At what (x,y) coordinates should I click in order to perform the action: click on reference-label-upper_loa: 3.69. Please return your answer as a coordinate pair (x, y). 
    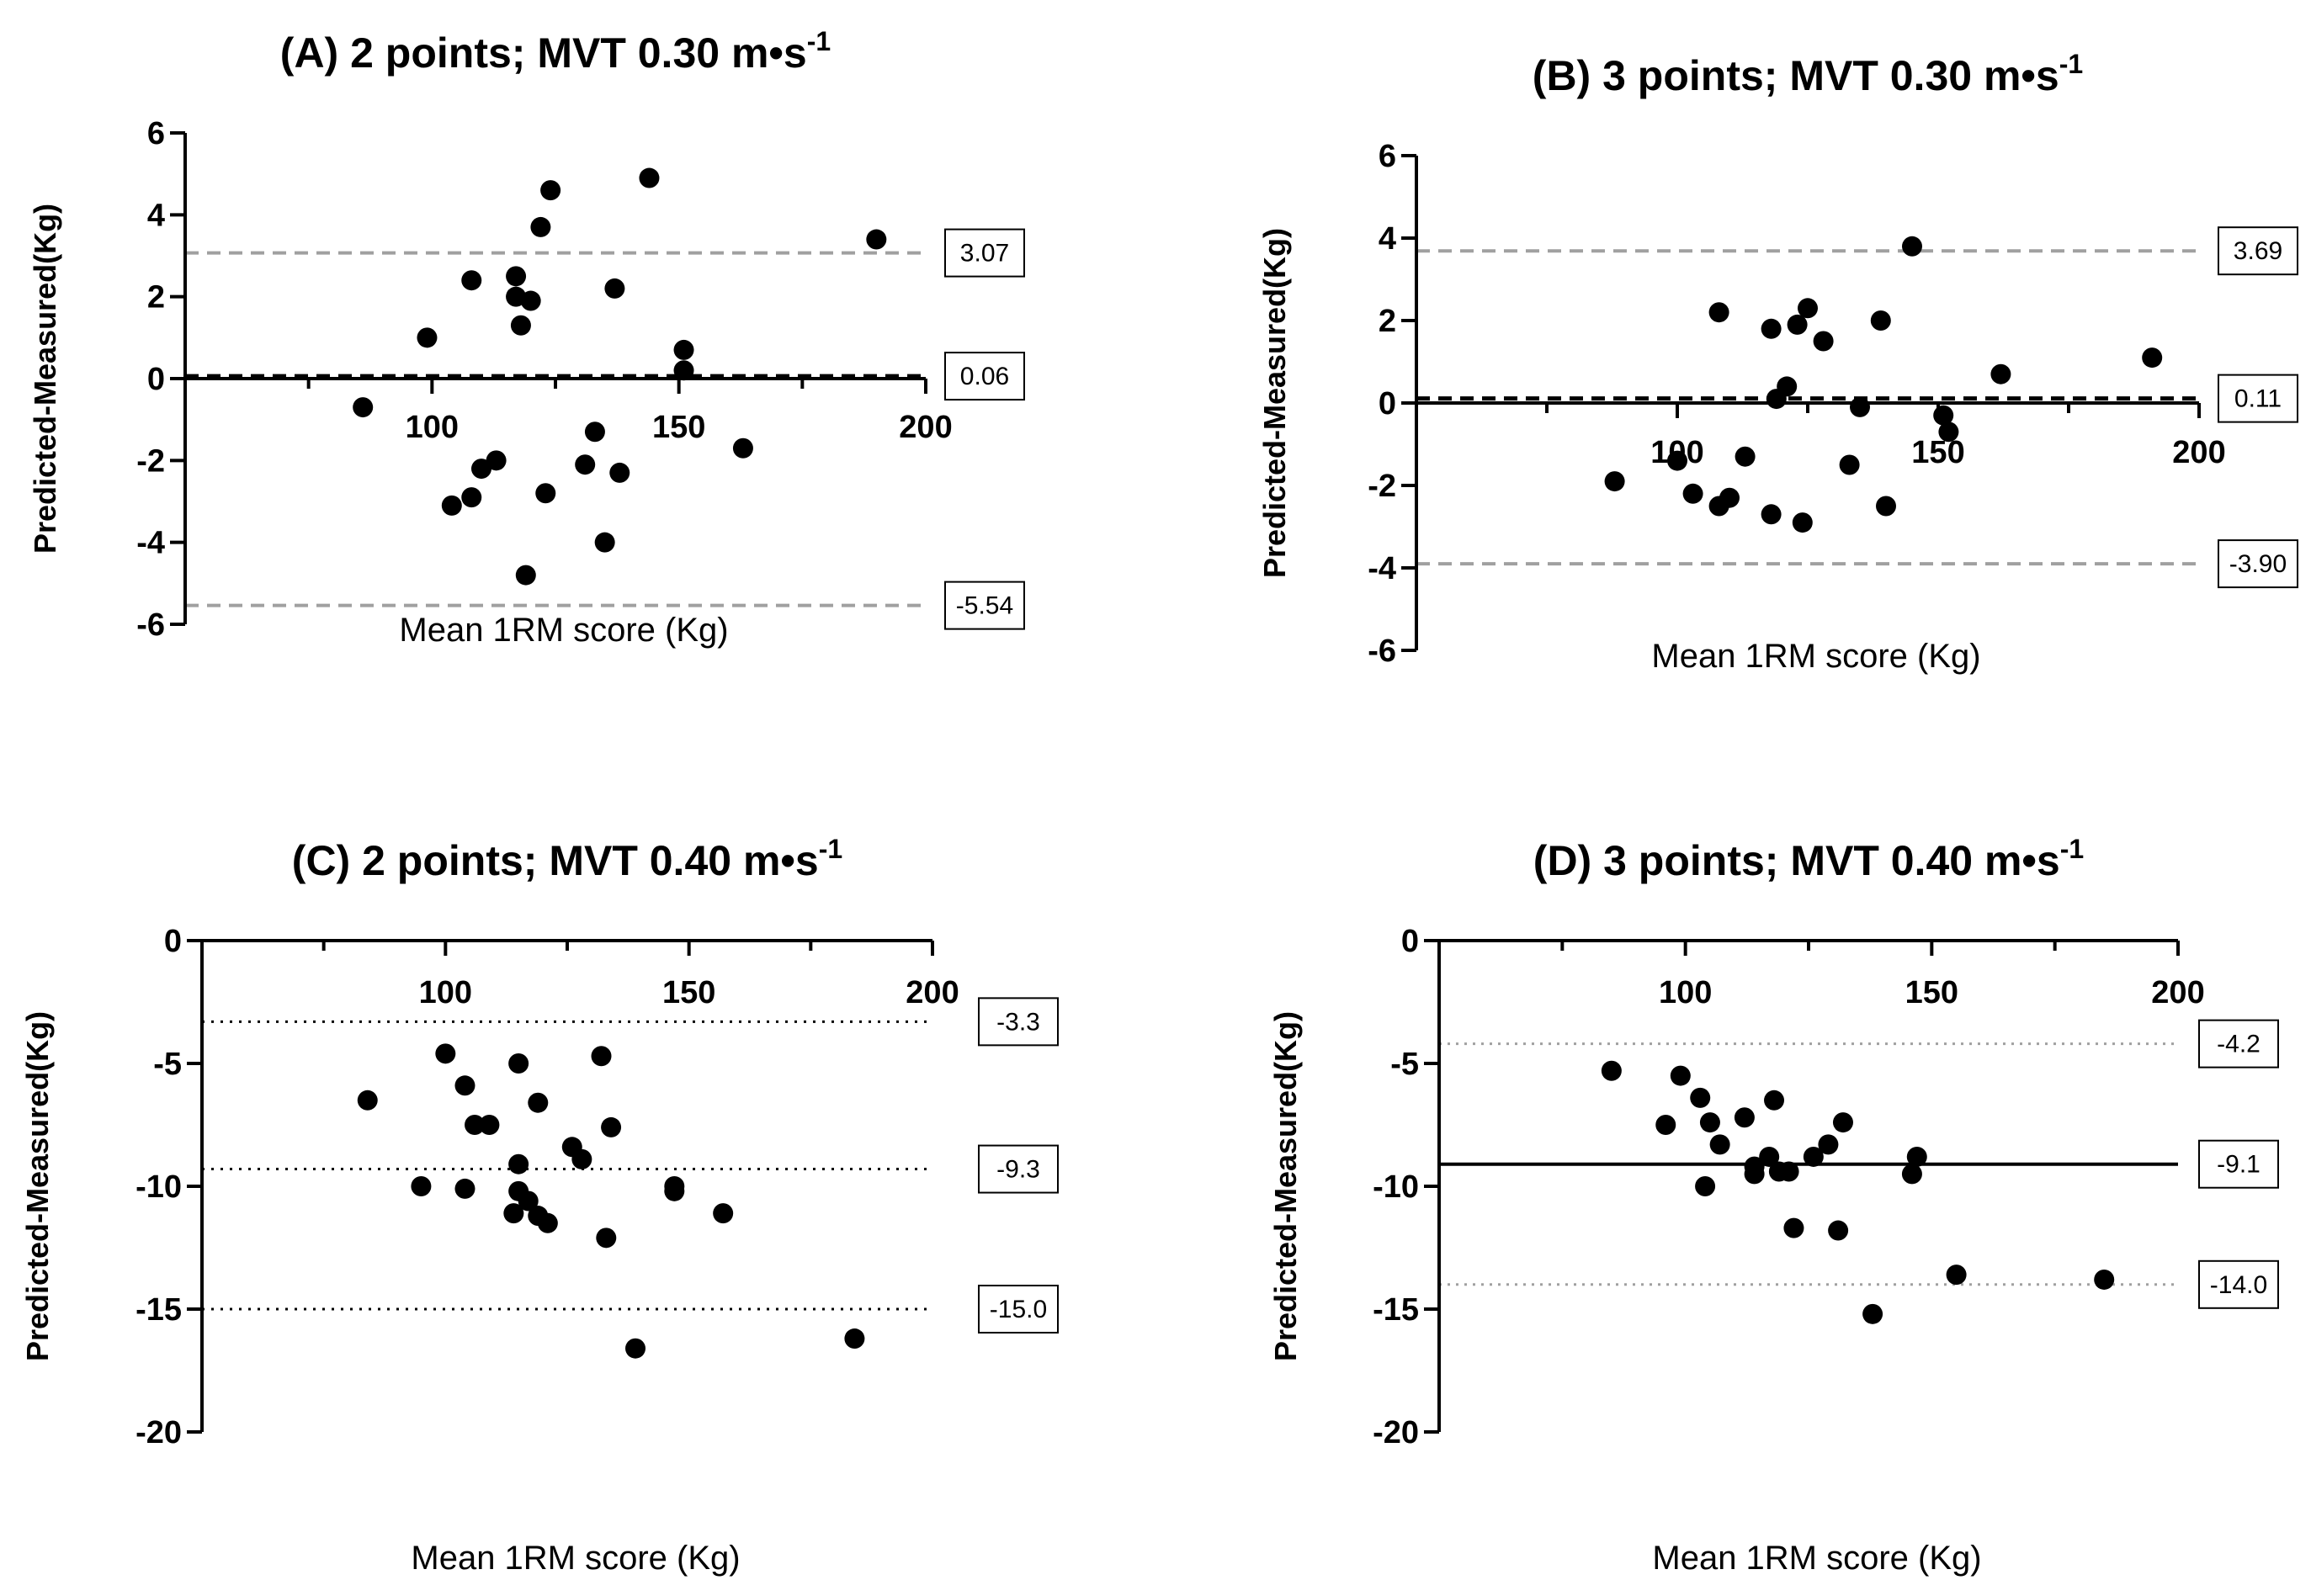
    Looking at the image, I should click on (2258, 251).